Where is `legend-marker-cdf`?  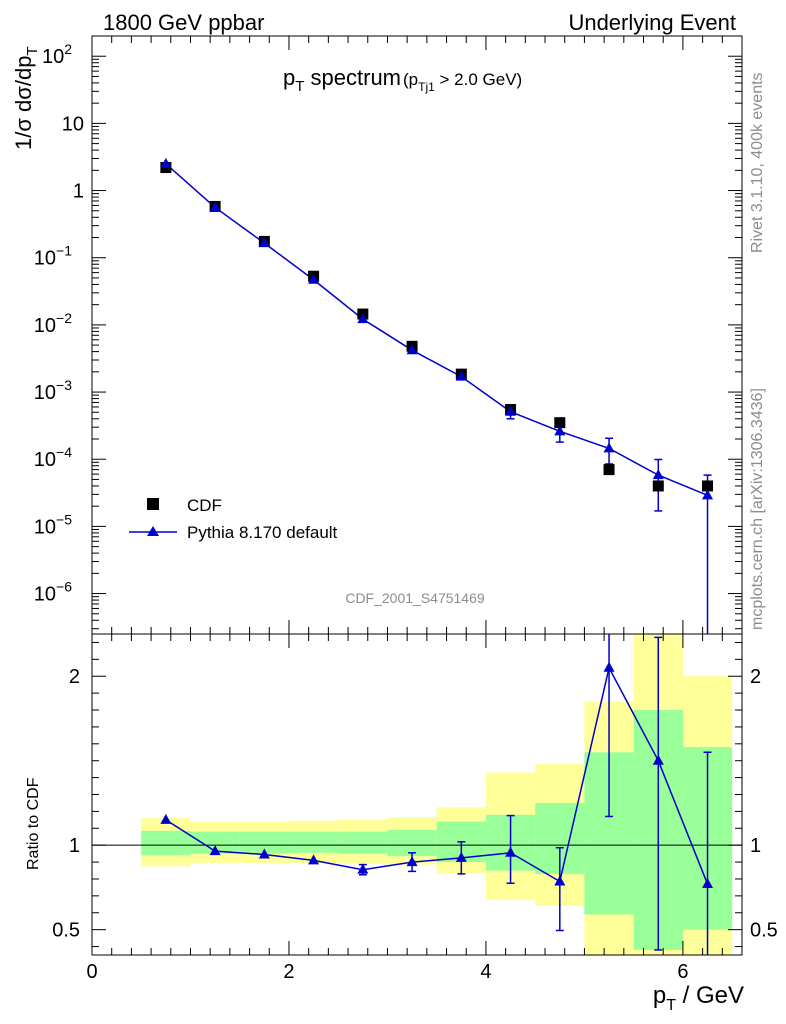 legend-marker-cdf is located at coordinates (153, 504).